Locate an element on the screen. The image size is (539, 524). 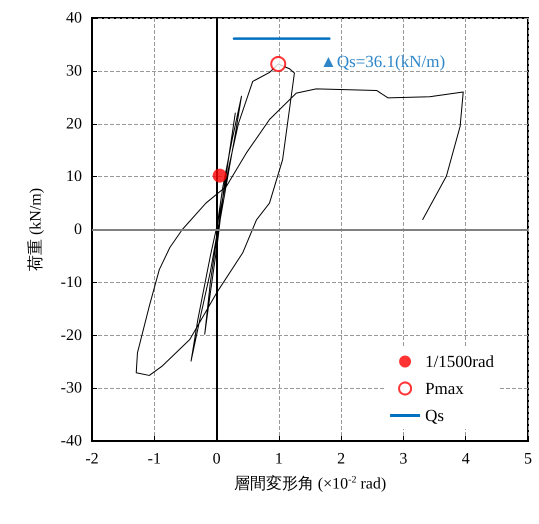
y-tick-label: 10 is located at coordinates (74, 177).